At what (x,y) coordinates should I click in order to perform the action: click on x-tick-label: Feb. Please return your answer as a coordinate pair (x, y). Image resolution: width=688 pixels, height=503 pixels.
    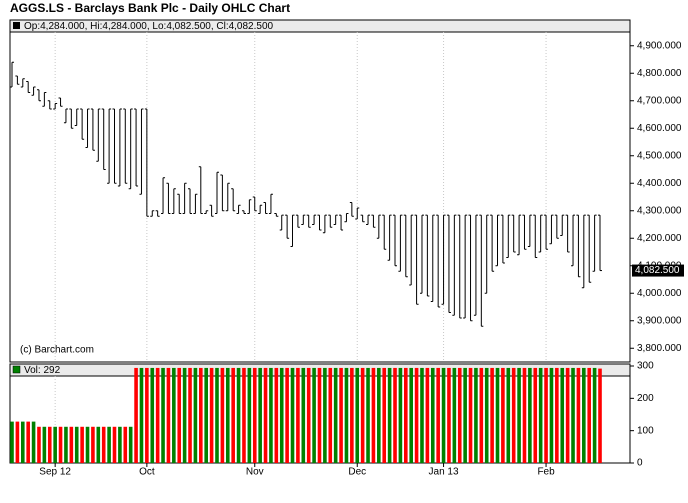
    Looking at the image, I should click on (546, 472).